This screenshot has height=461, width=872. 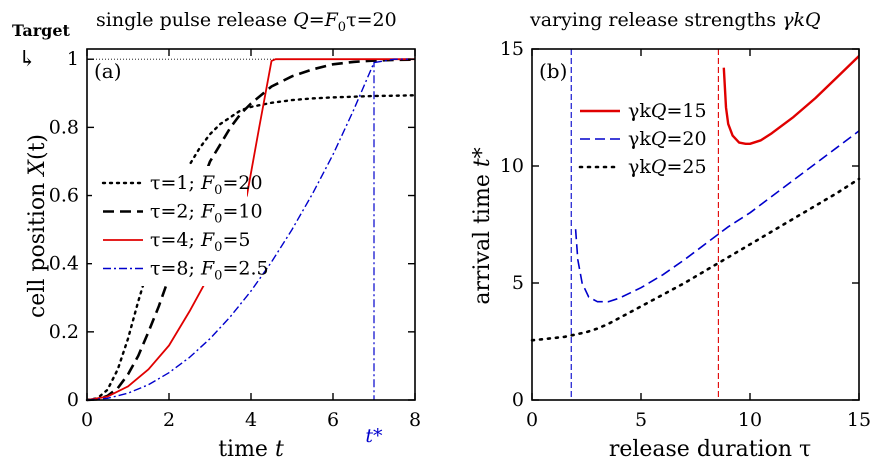 What do you see at coordinates (27, 59) in the screenshot?
I see `target-arrow-icon: ↳` at bounding box center [27, 59].